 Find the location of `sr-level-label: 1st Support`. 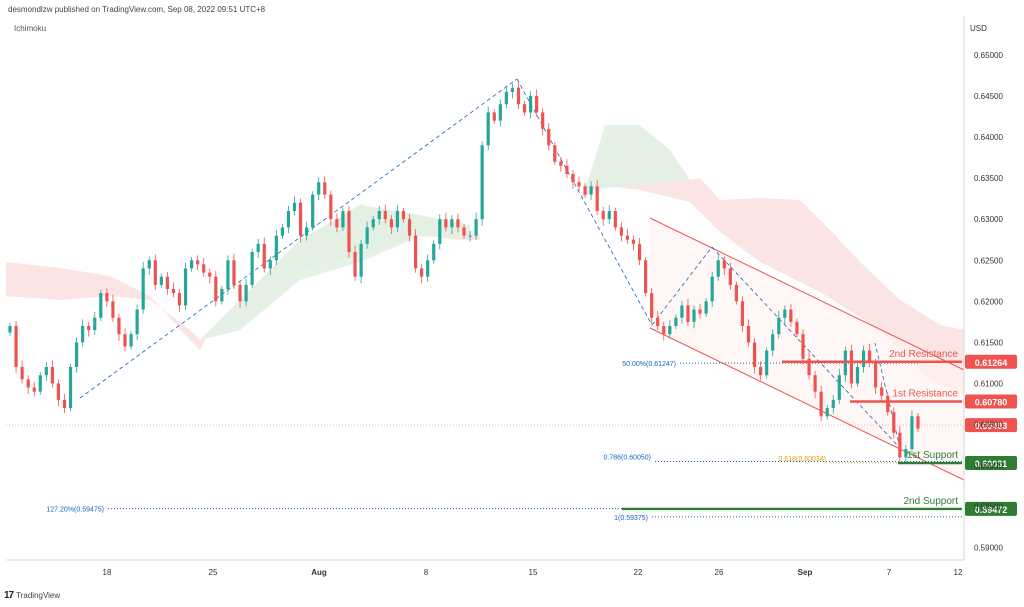

sr-level-label: 1st Support is located at coordinates (932, 455).